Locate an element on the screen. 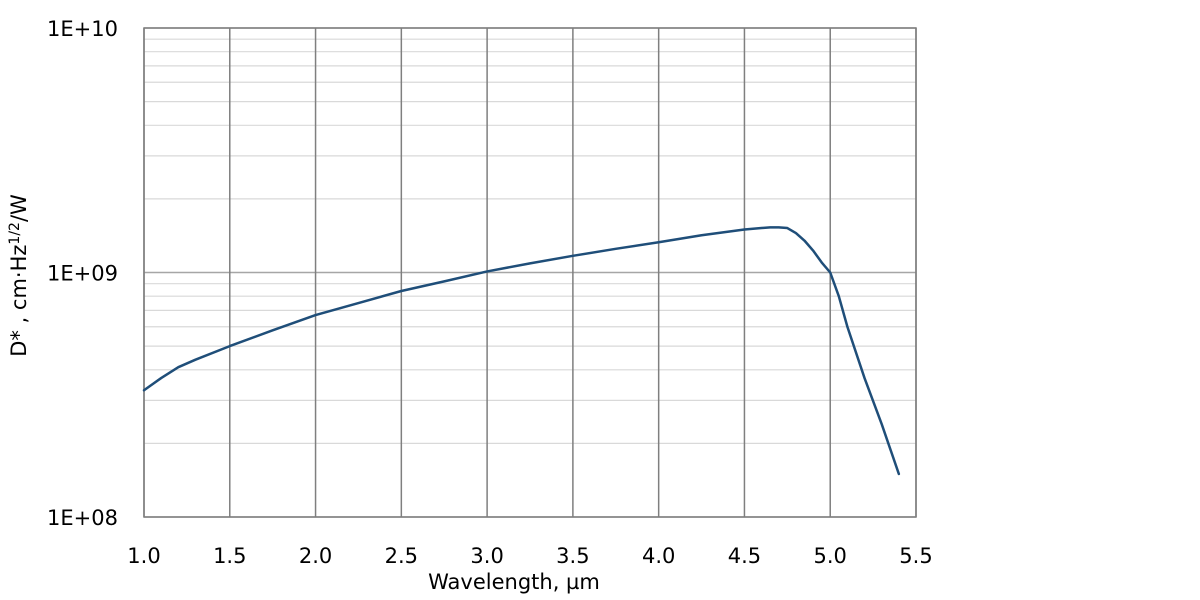 The image size is (1200, 600). x-tick-label: 5.5 is located at coordinates (915, 556).